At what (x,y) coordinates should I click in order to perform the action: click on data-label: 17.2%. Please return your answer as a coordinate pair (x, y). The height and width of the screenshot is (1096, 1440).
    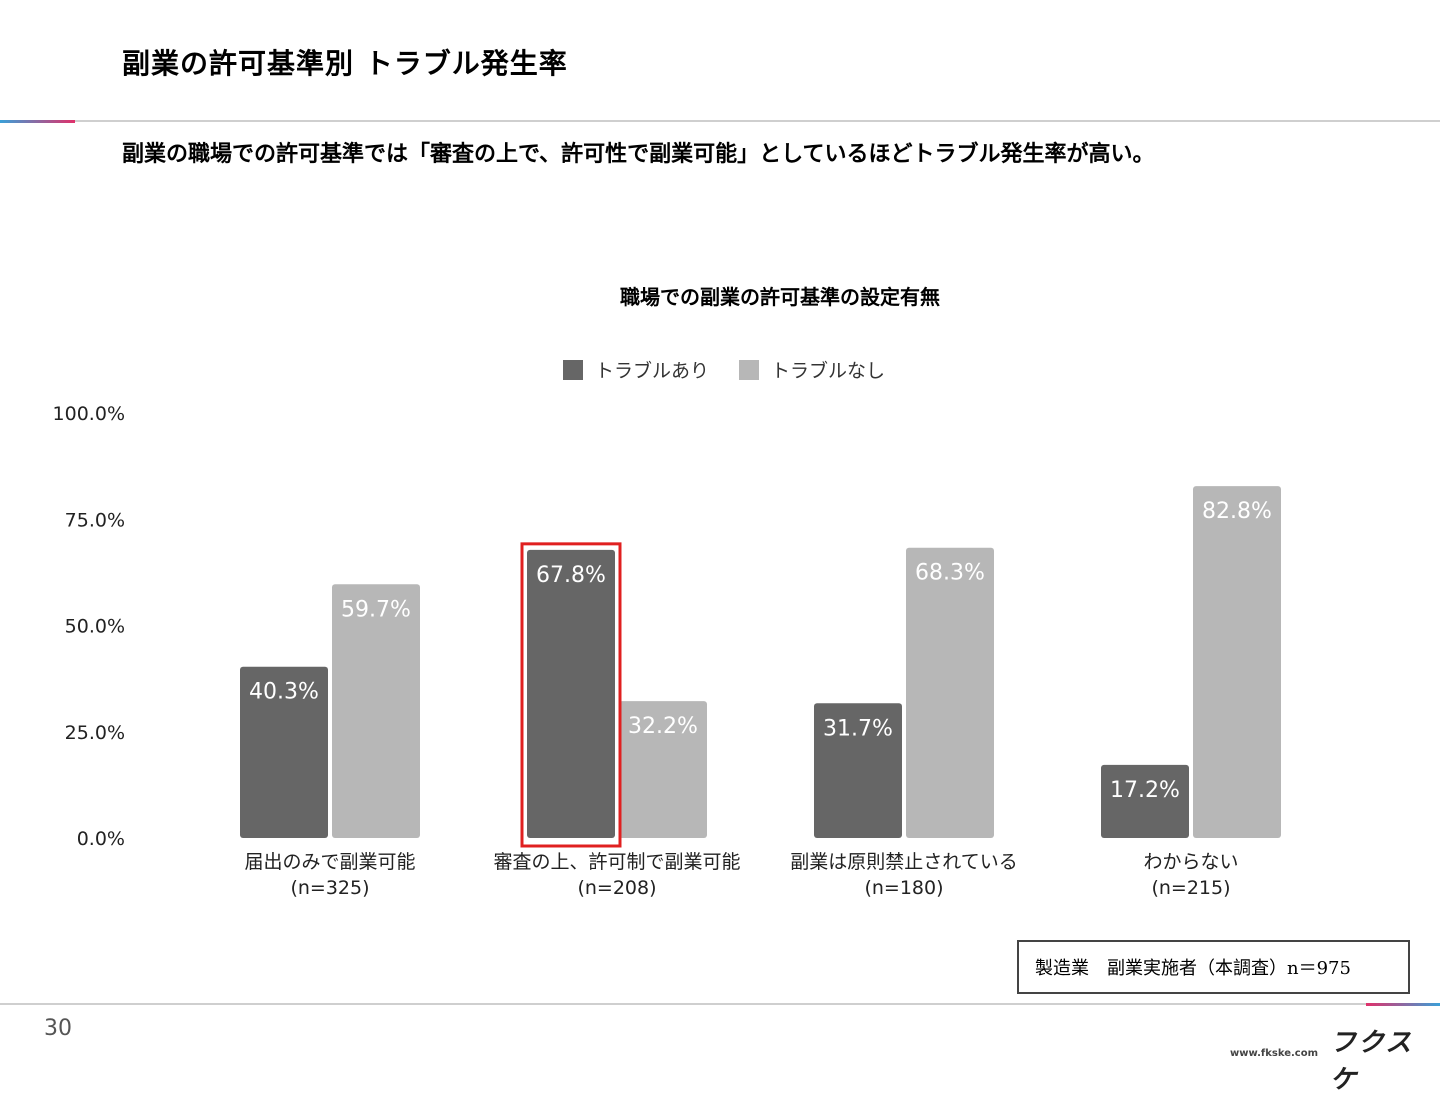
    Looking at the image, I should click on (1145, 790).